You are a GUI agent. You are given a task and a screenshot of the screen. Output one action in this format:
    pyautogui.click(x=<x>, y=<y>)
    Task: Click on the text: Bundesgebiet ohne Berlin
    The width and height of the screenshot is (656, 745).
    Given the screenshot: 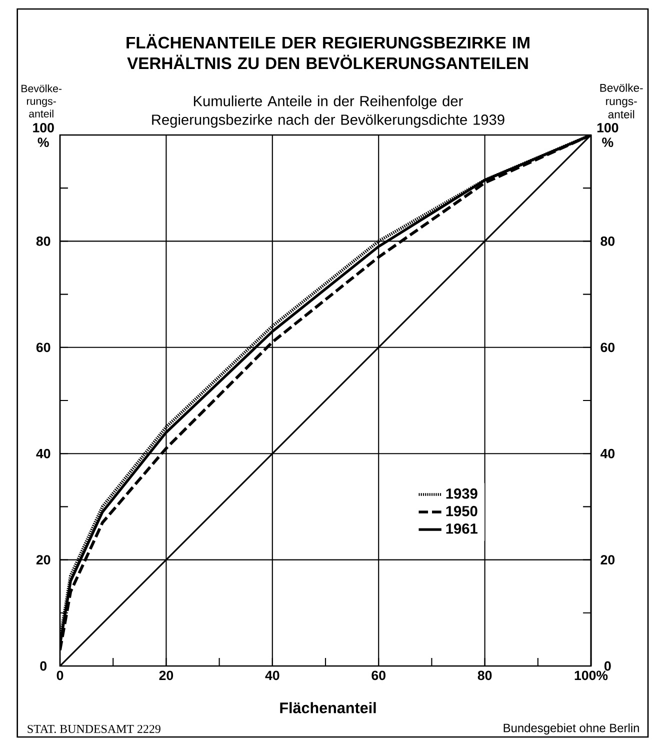 What is the action you would take?
    pyautogui.click(x=571, y=729)
    